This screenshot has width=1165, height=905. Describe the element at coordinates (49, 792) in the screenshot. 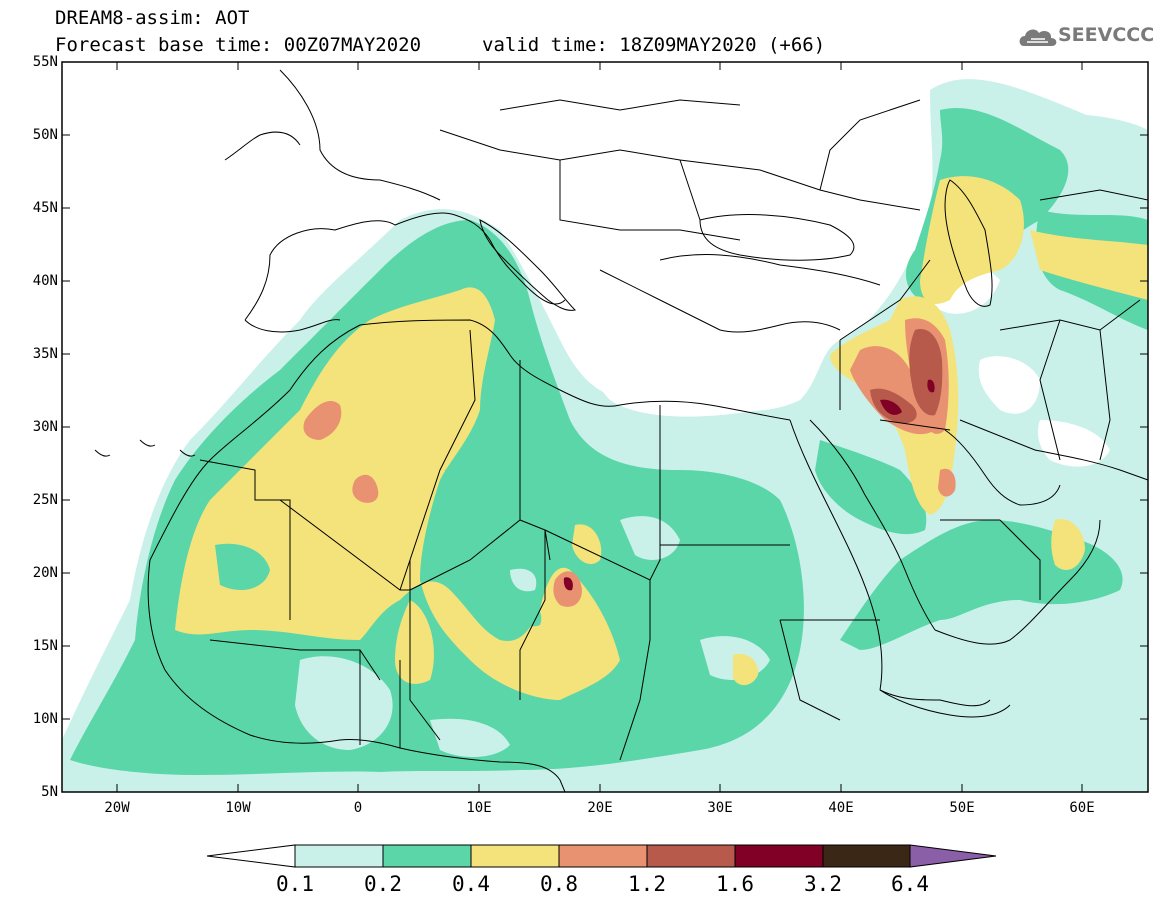

I see `lat-label-5n: 5N` at that location.